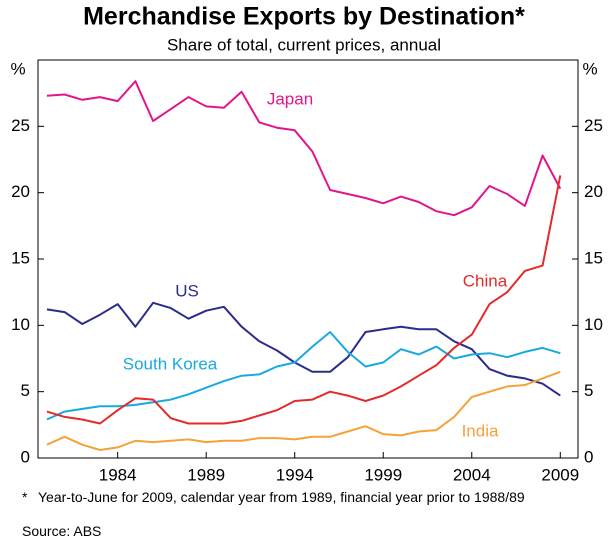  What do you see at coordinates (480, 430) in the screenshot?
I see `series-label: India` at bounding box center [480, 430].